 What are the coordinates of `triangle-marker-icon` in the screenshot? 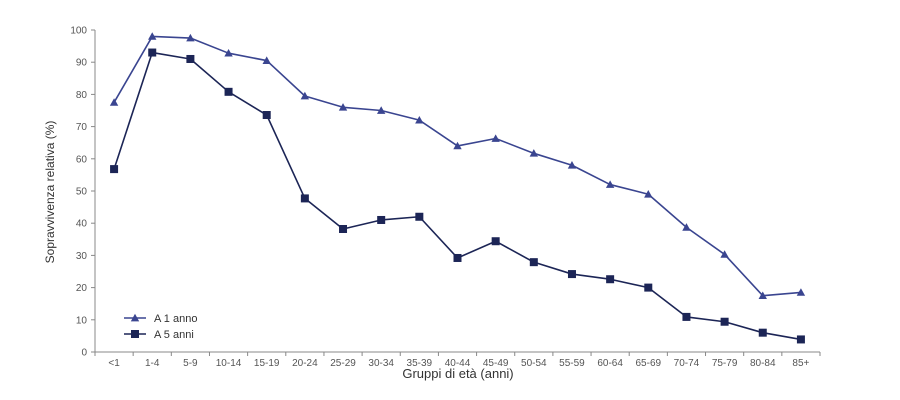 It's located at (135, 317).